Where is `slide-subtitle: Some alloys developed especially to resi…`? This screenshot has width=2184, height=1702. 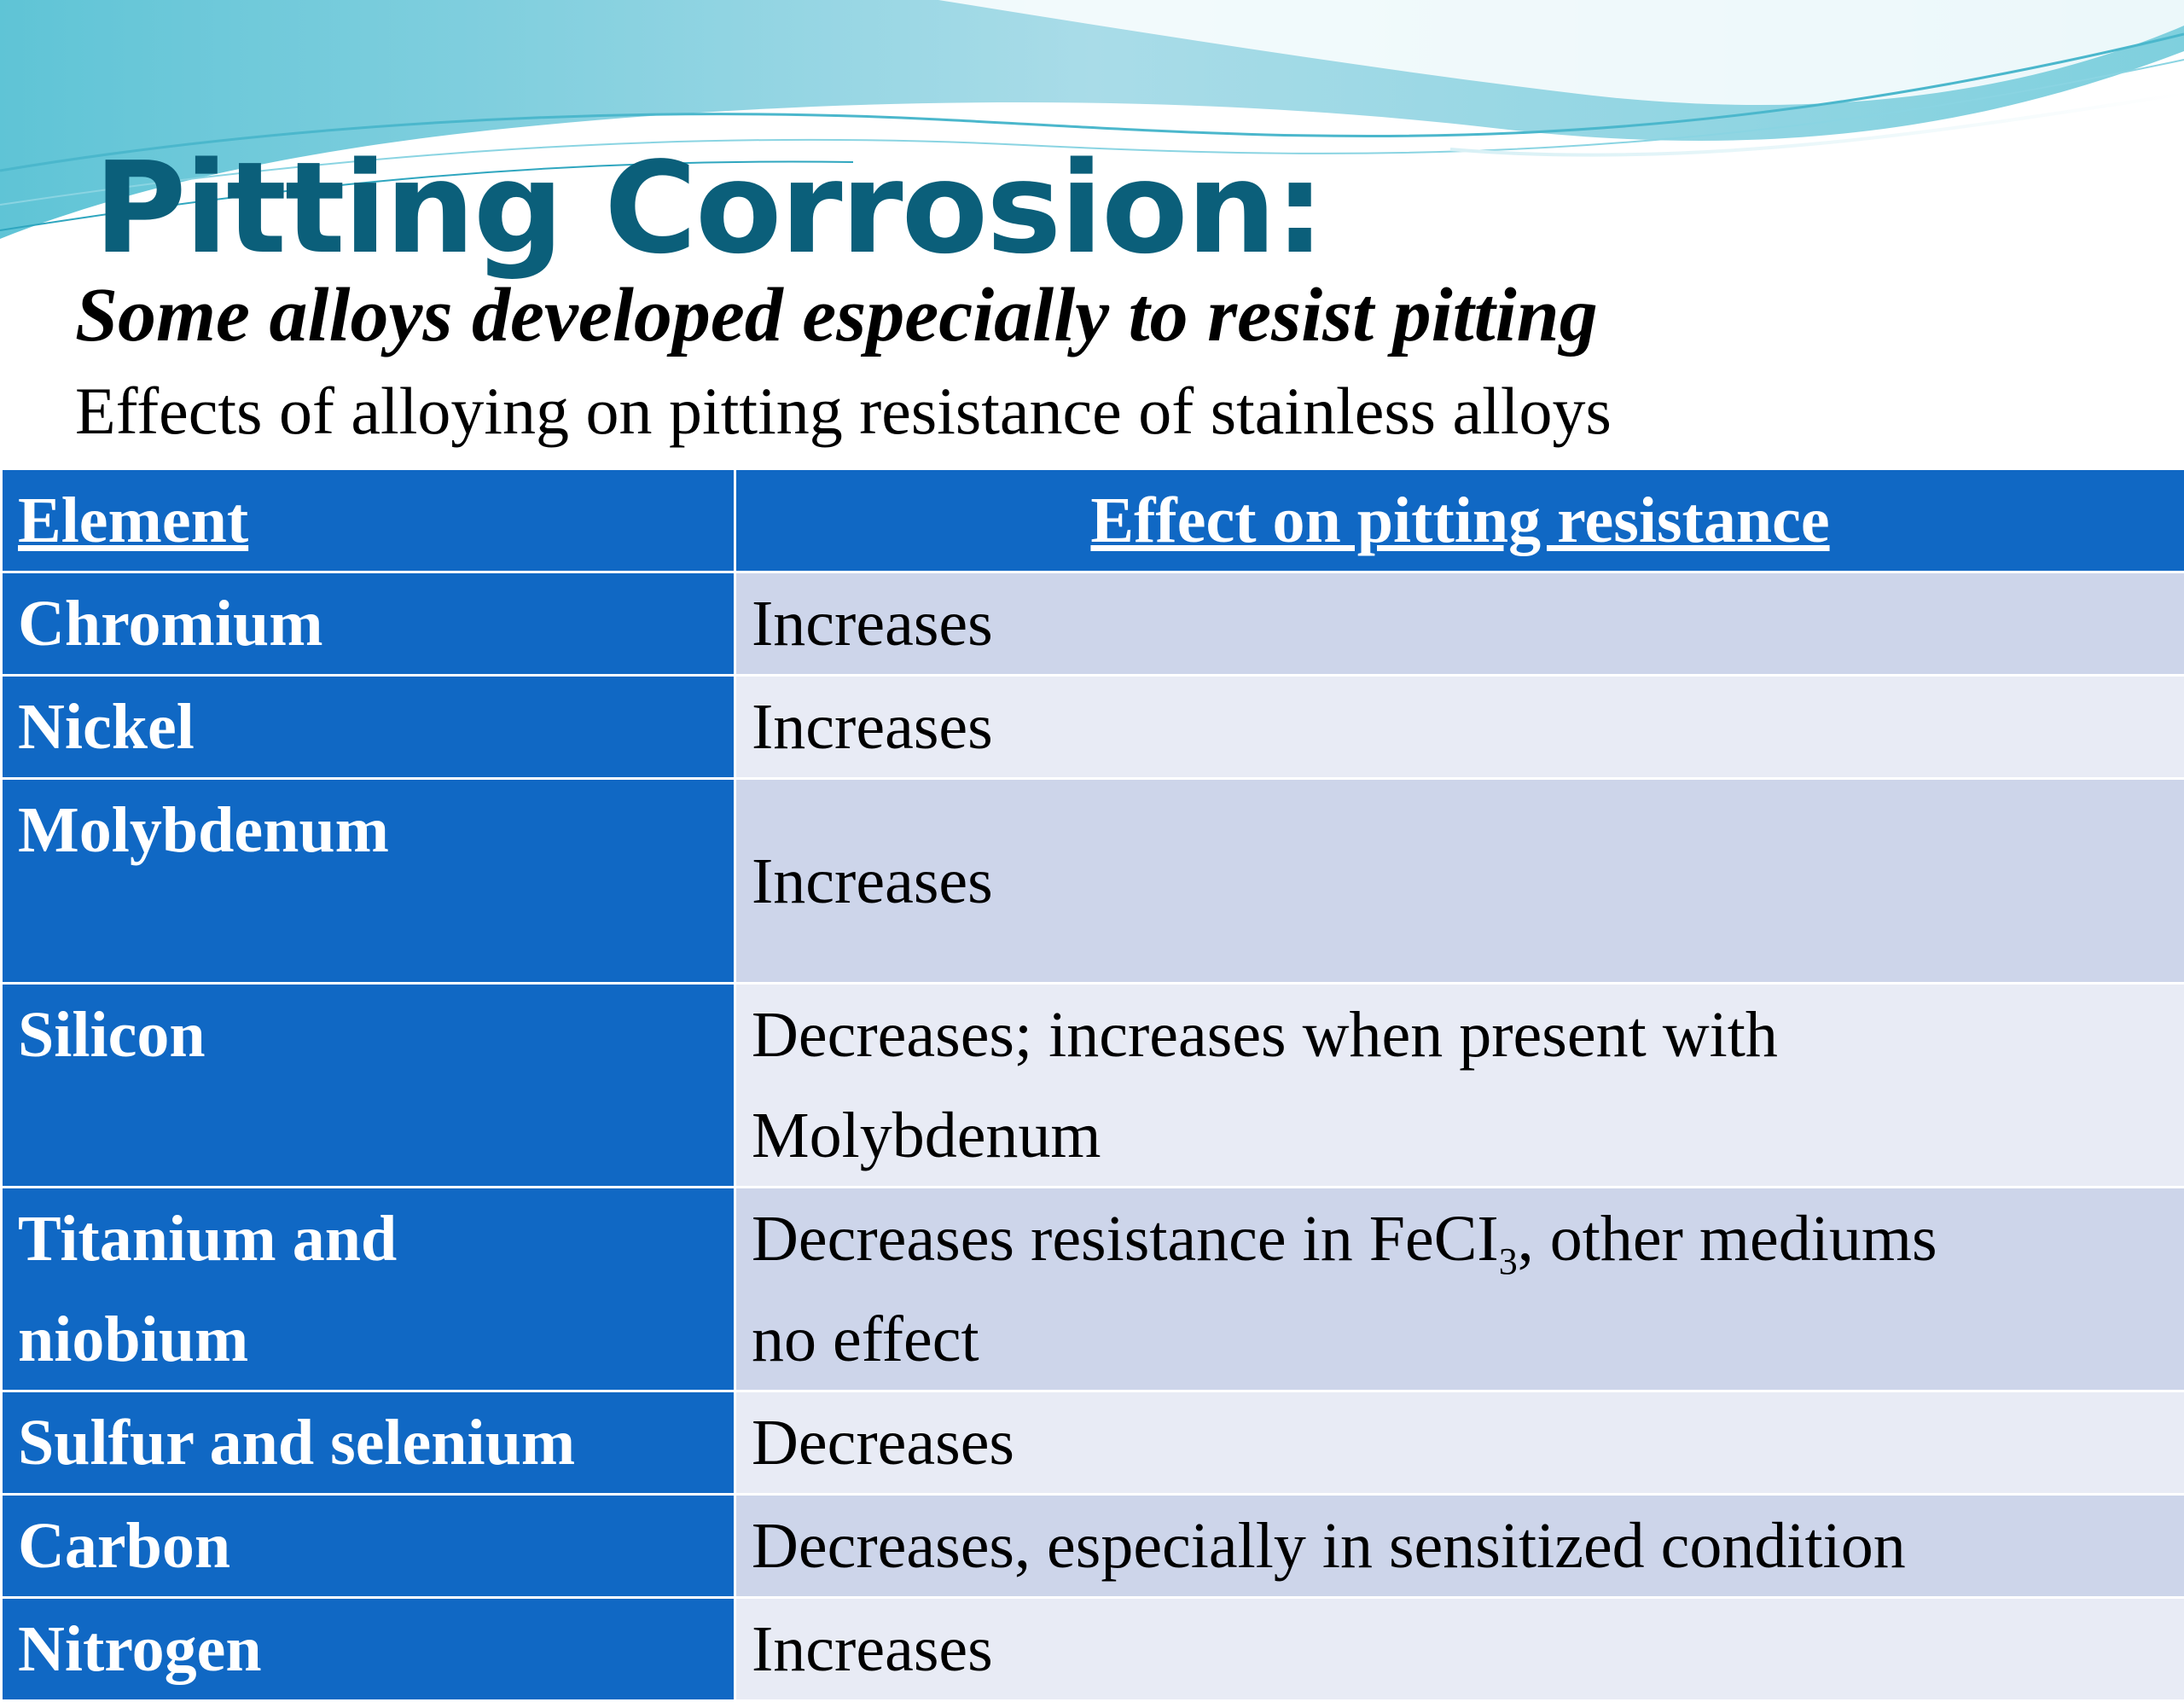 slide-subtitle: Some alloys developed especially to resi… is located at coordinates (836, 315).